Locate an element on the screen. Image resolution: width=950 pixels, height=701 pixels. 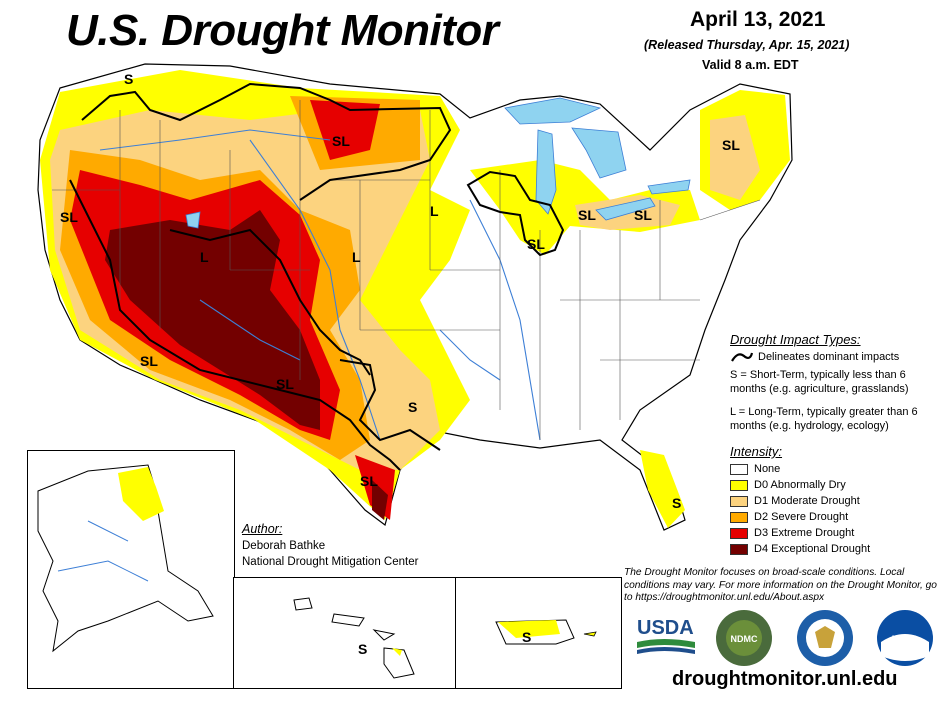
svg-text: NOAA is located at coordinates (905, 639).